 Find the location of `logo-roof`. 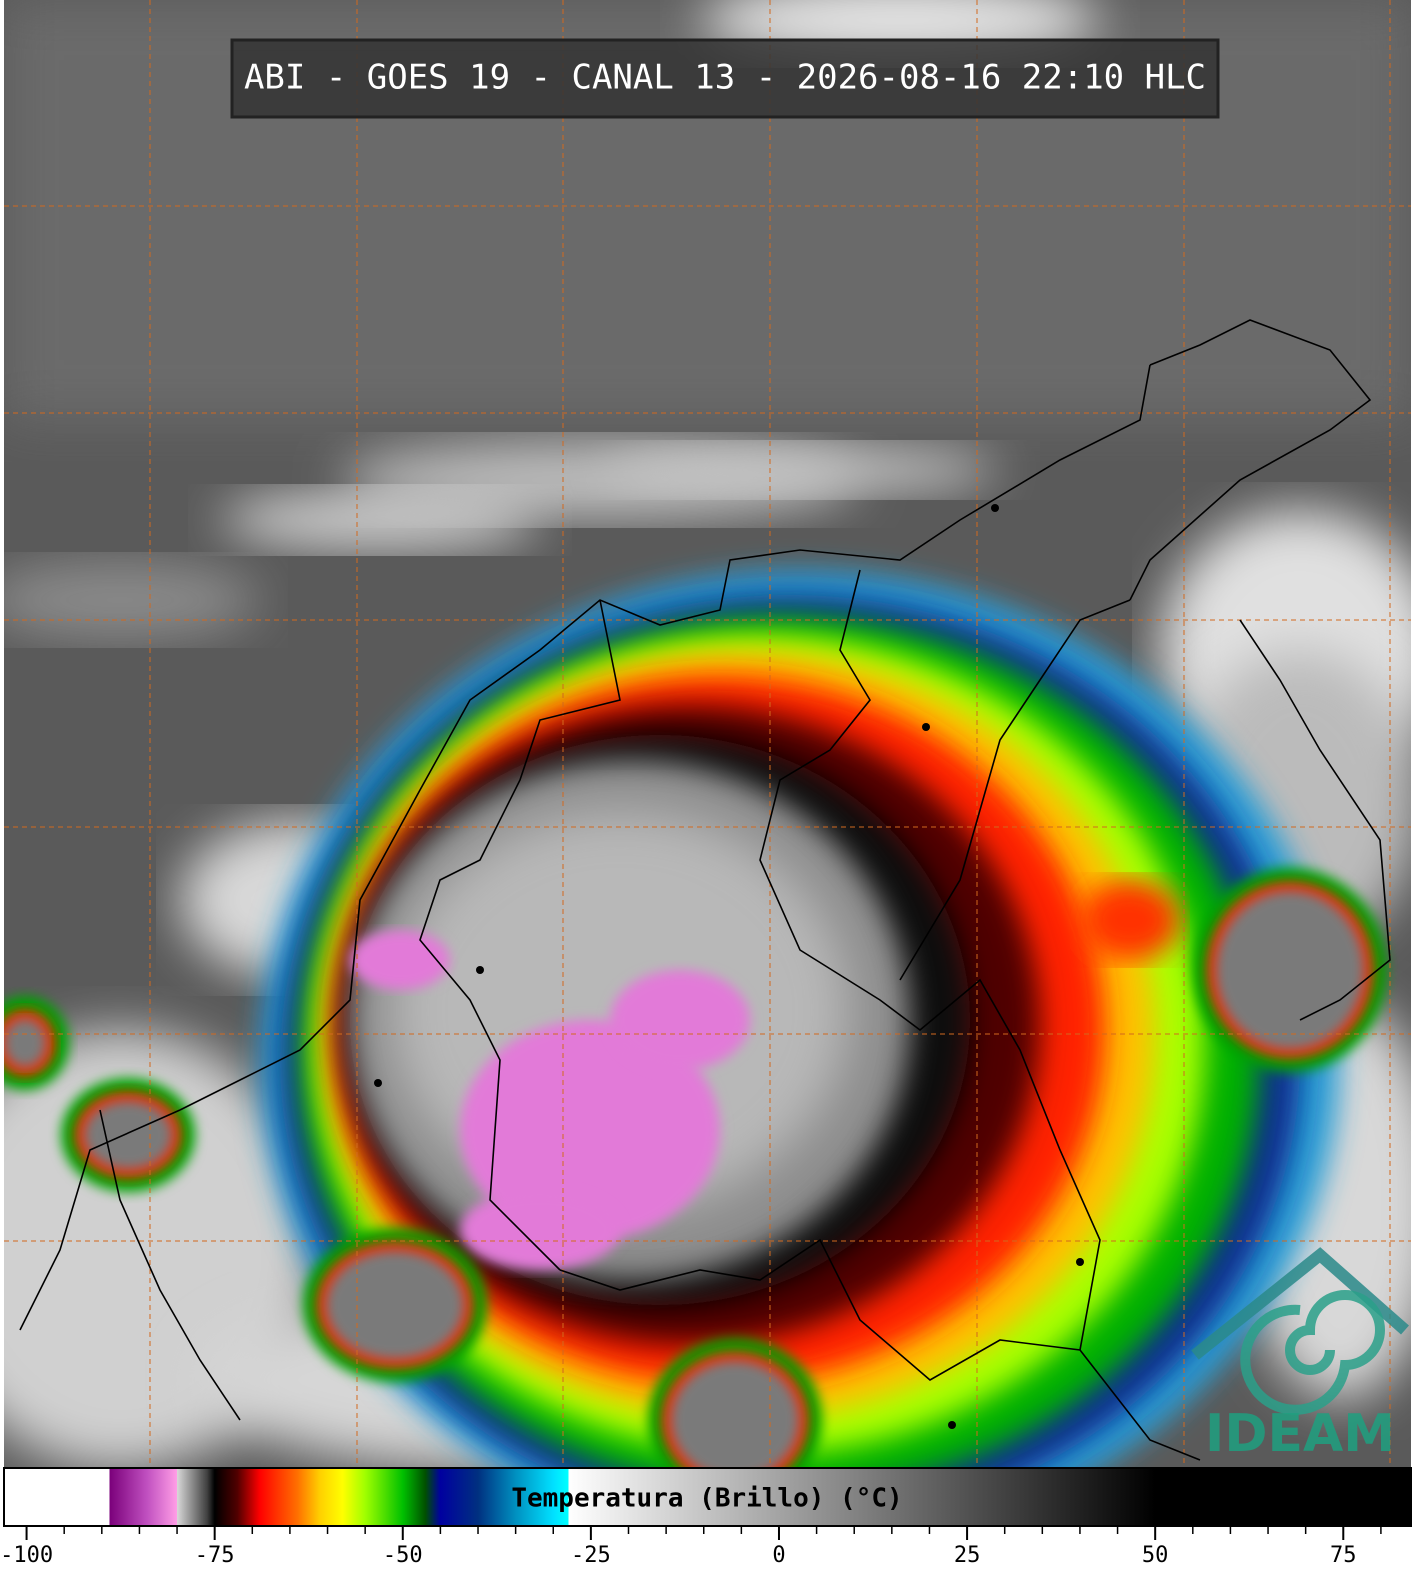

logo-roof is located at coordinates (1300, 1303).